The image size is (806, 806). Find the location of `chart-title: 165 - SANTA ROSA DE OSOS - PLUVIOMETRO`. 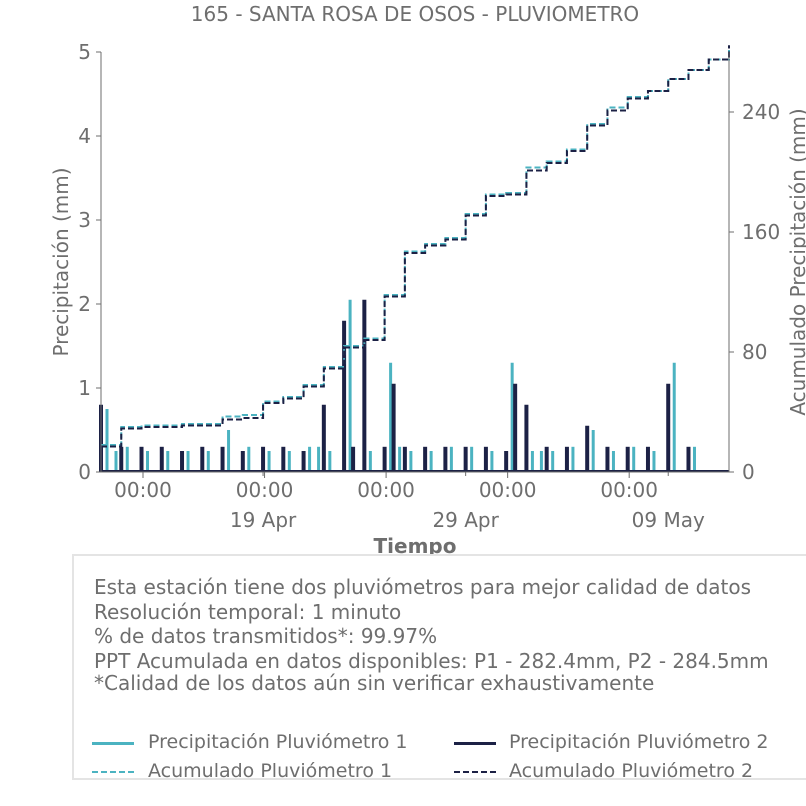

chart-title: 165 - SANTA ROSA DE OSOS - PLUVIOMETRO is located at coordinates (415, 14).